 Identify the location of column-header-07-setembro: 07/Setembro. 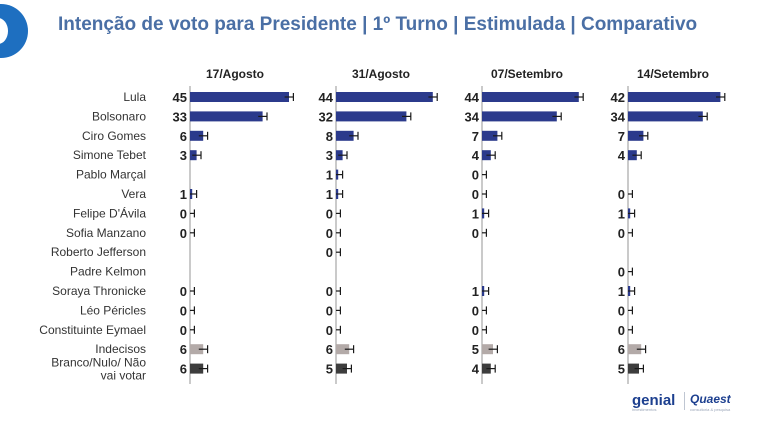
(527, 74).